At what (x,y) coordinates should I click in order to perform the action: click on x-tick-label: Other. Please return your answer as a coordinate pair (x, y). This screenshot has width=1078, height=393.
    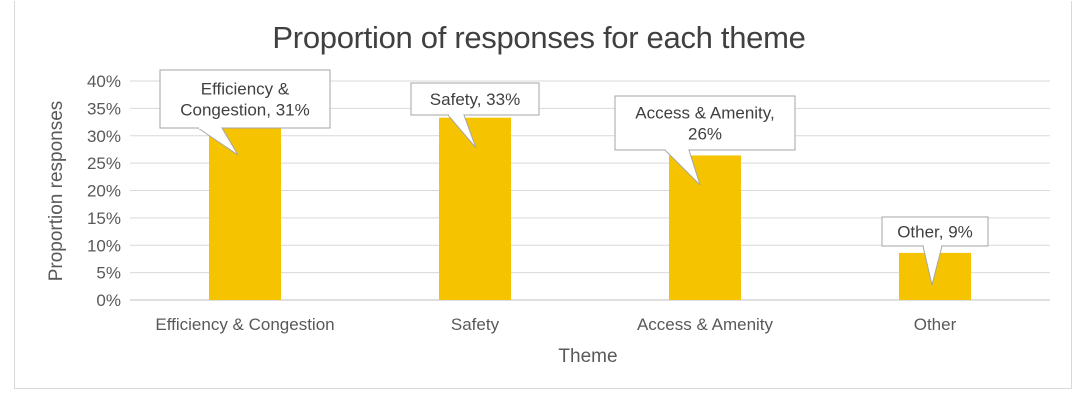
    Looking at the image, I should click on (935, 324).